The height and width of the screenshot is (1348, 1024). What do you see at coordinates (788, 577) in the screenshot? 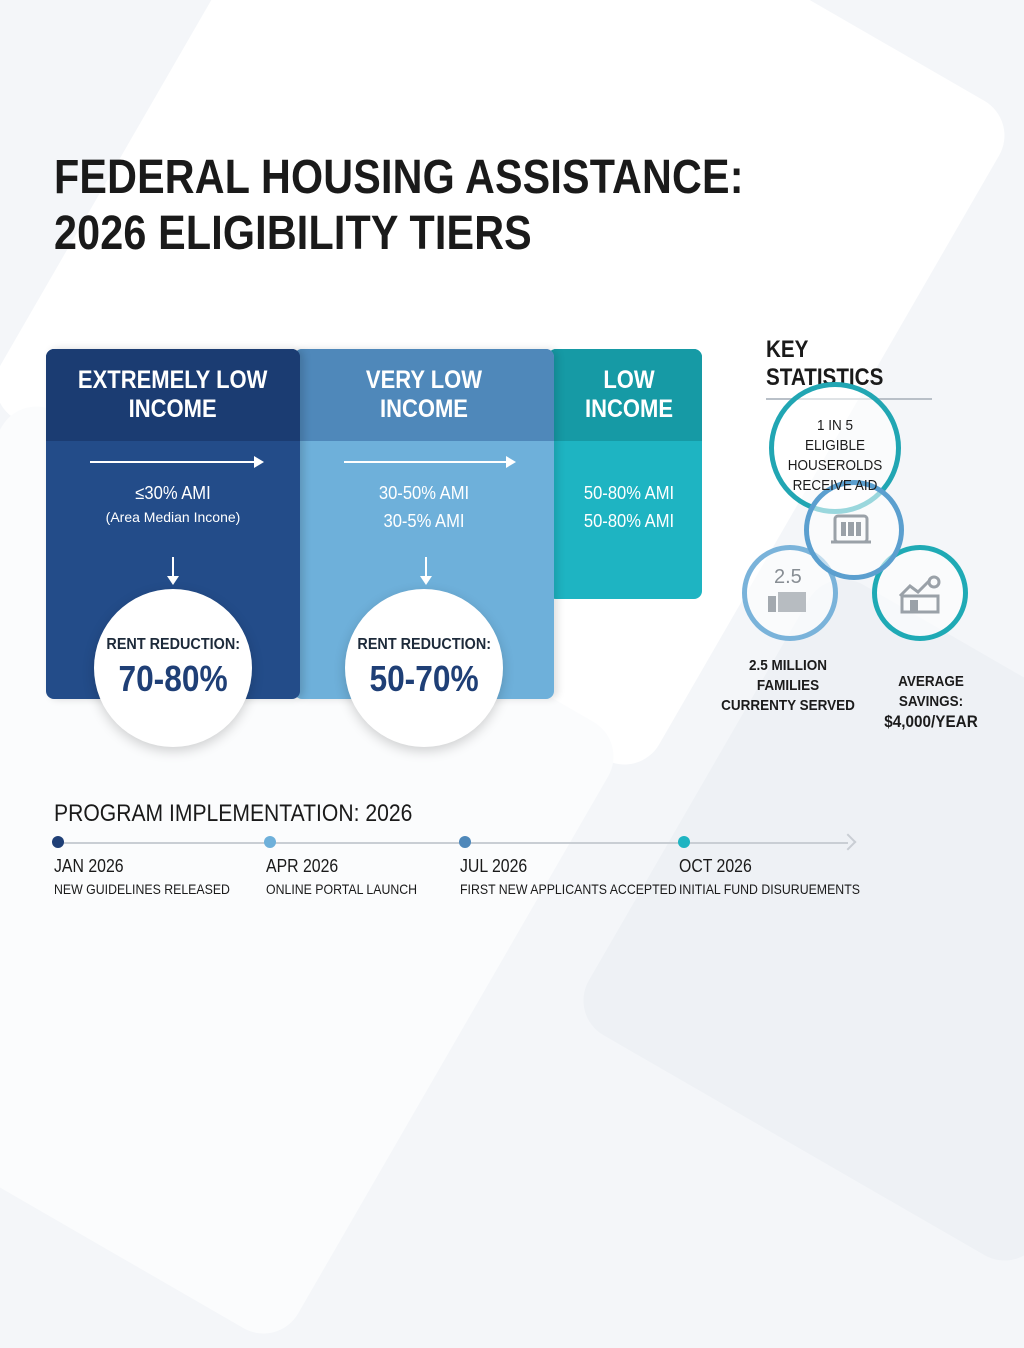
I see `families-number: 2.5` at bounding box center [788, 577].